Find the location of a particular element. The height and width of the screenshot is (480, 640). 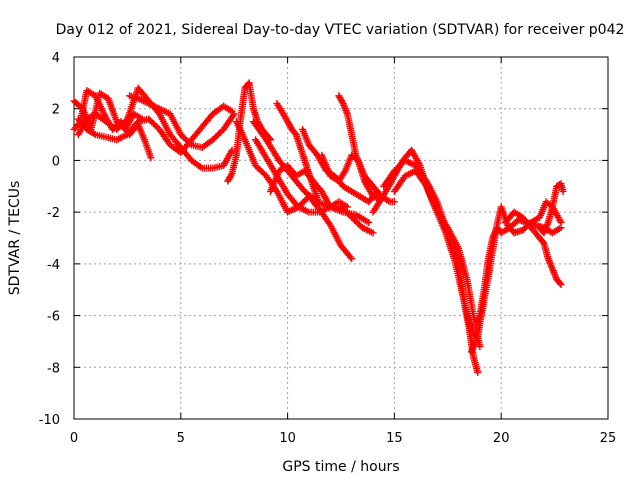

x-axis-label: GPS time / hours is located at coordinates (340, 467).